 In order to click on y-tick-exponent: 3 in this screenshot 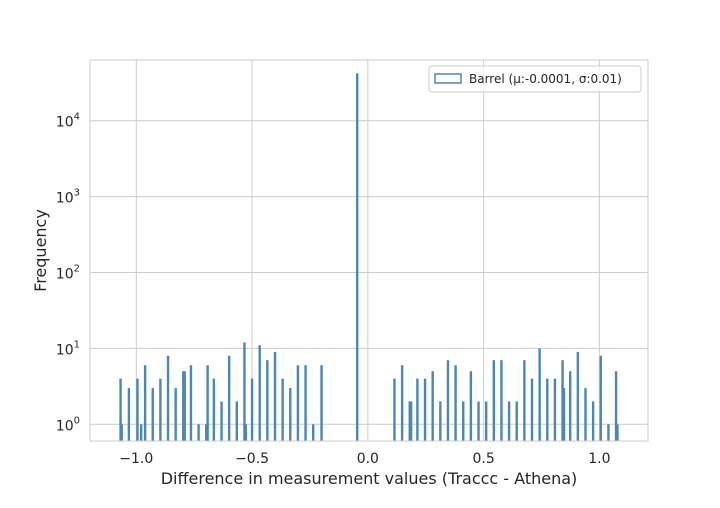, I will do `click(77, 193)`.